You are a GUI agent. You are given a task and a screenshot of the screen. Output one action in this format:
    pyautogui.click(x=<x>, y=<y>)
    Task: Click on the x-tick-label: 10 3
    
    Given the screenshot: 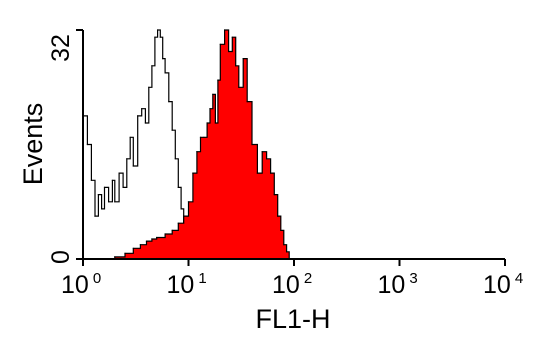 What is the action you would take?
    pyautogui.click(x=398, y=284)
    